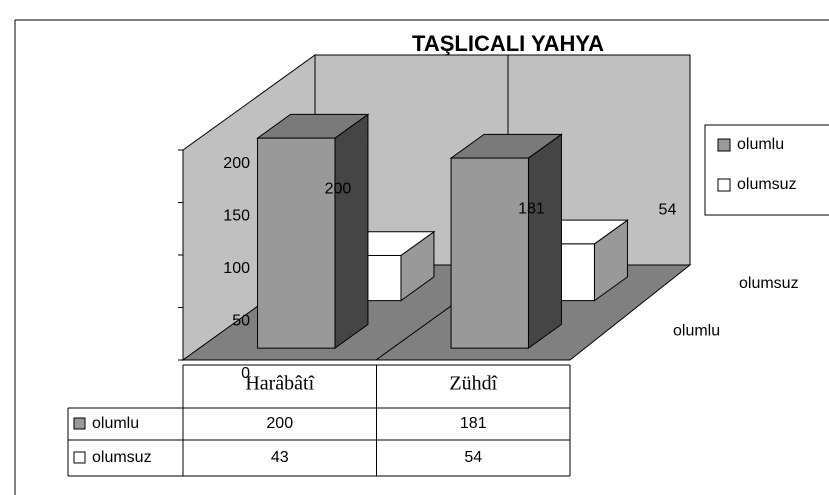  Describe the element at coordinates (767, 184) in the screenshot. I see `legend-label: olumsuz` at that location.